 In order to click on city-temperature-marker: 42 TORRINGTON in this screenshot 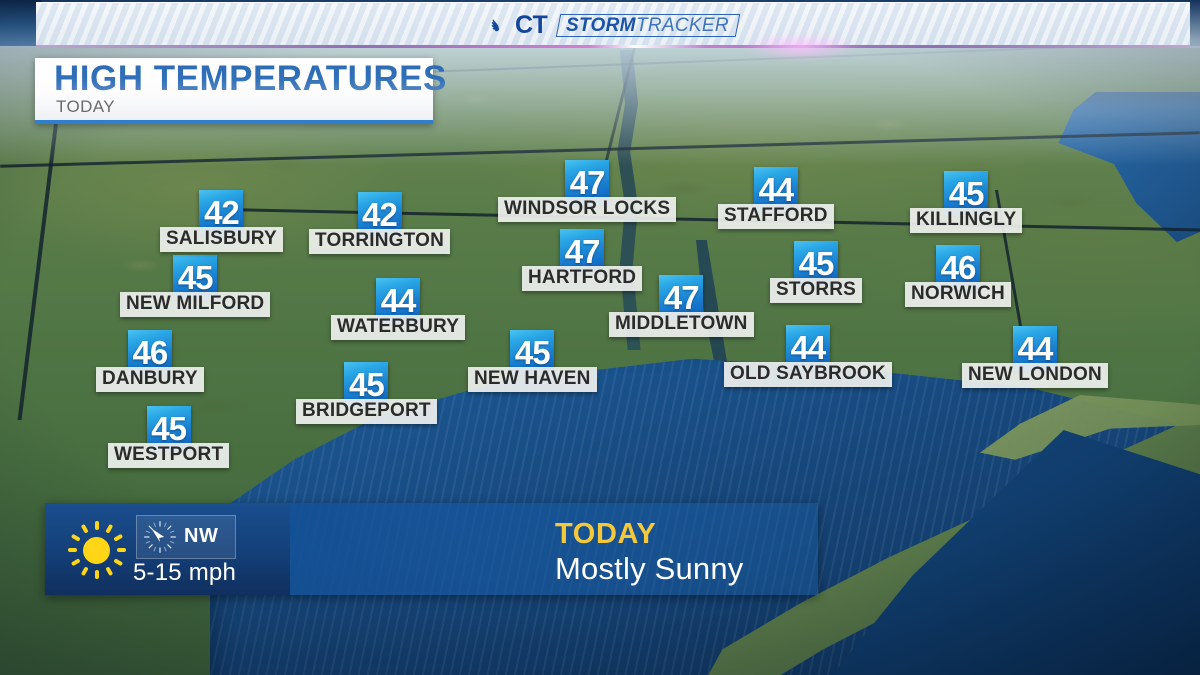, I will do `click(380, 223)`.